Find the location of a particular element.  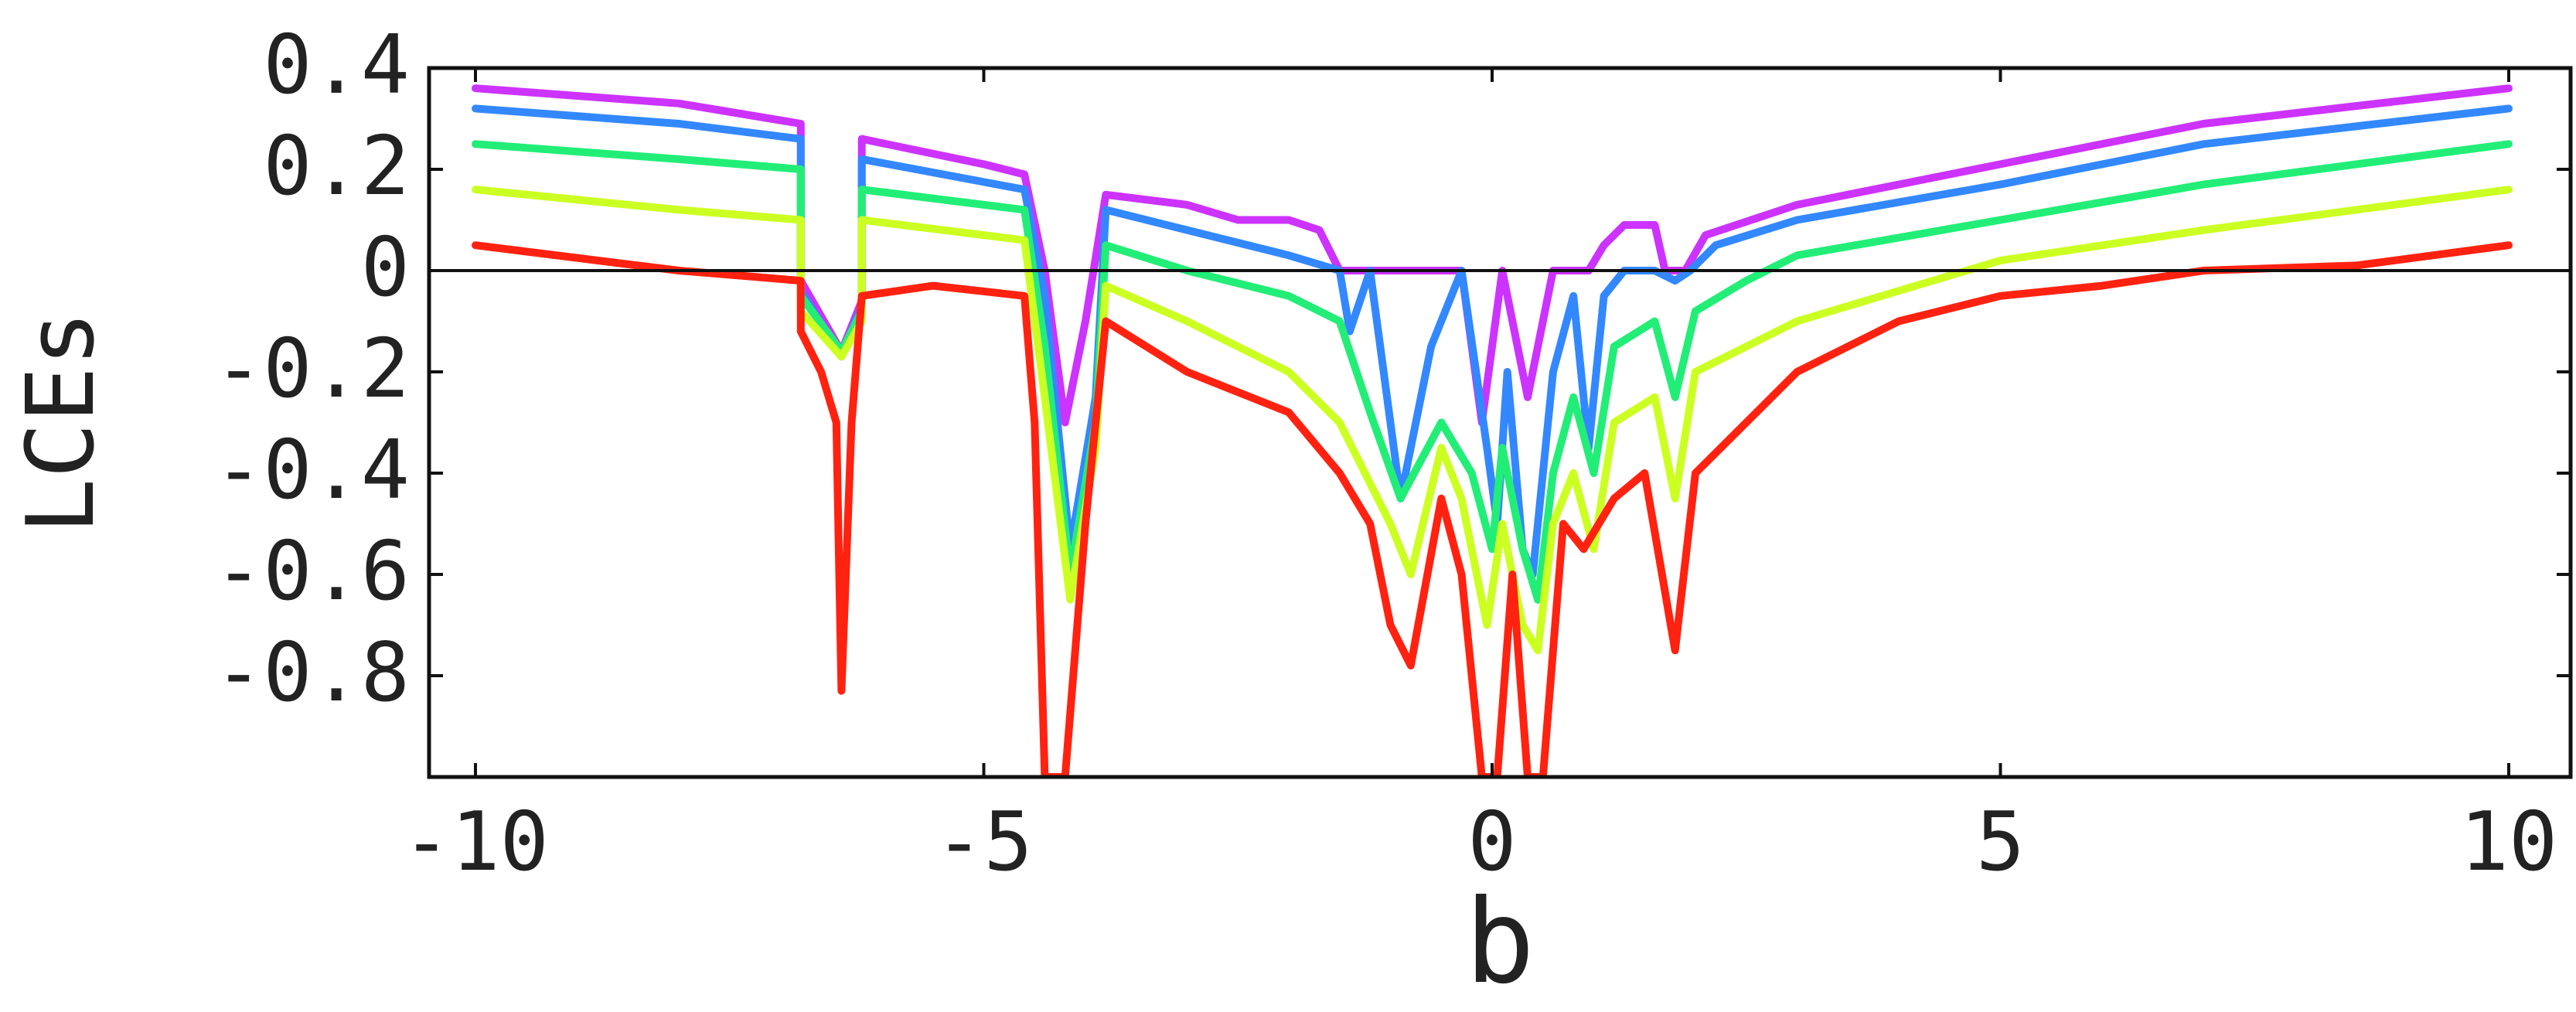

y-tick-label: 0.4 is located at coordinates (336, 65).